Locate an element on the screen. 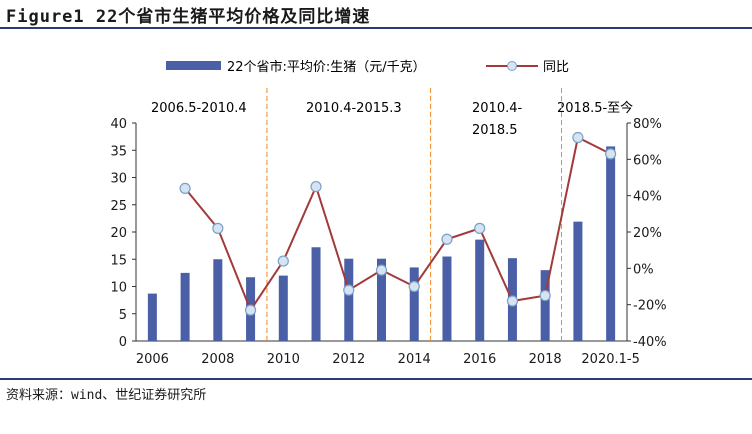  y-right-tick-label: 0% is located at coordinates (643, 269).